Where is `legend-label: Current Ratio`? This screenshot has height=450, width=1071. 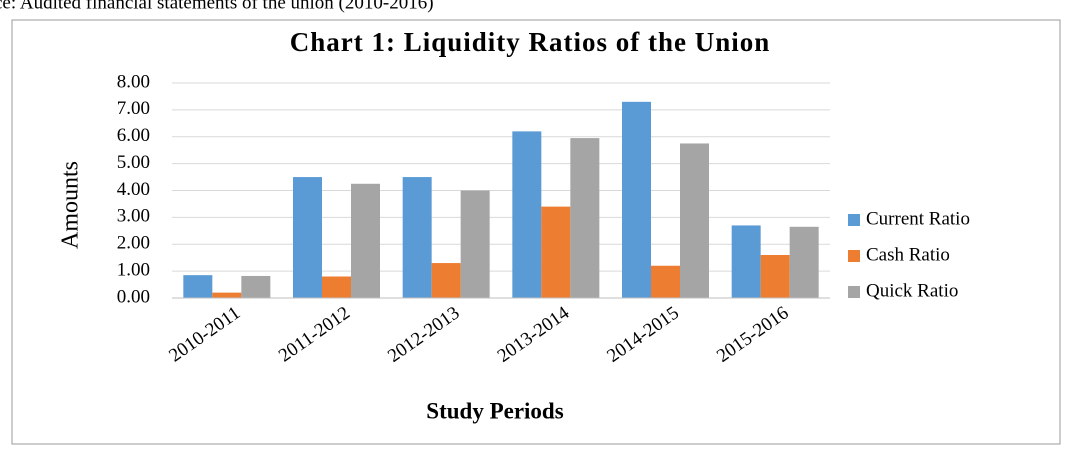 legend-label: Current Ratio is located at coordinates (918, 218).